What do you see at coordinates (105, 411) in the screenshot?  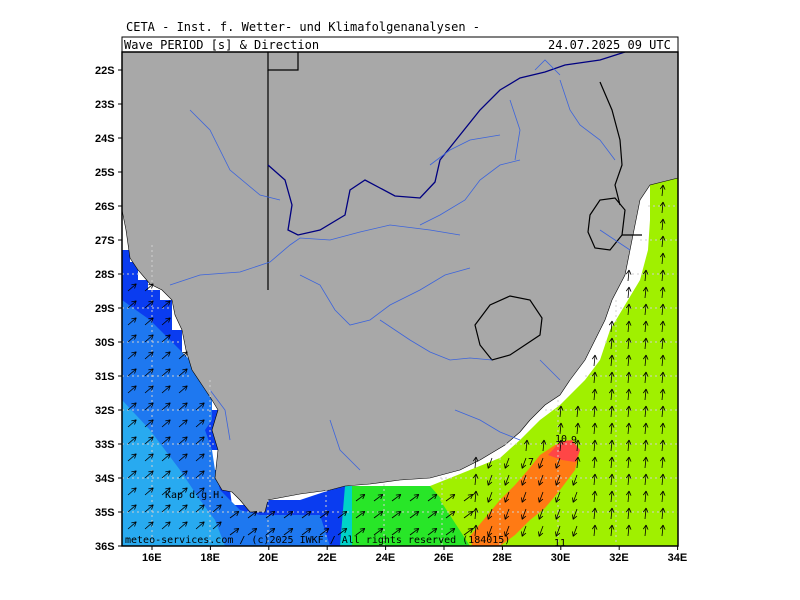 I see `lat-label-32s: 32S` at bounding box center [105, 411].